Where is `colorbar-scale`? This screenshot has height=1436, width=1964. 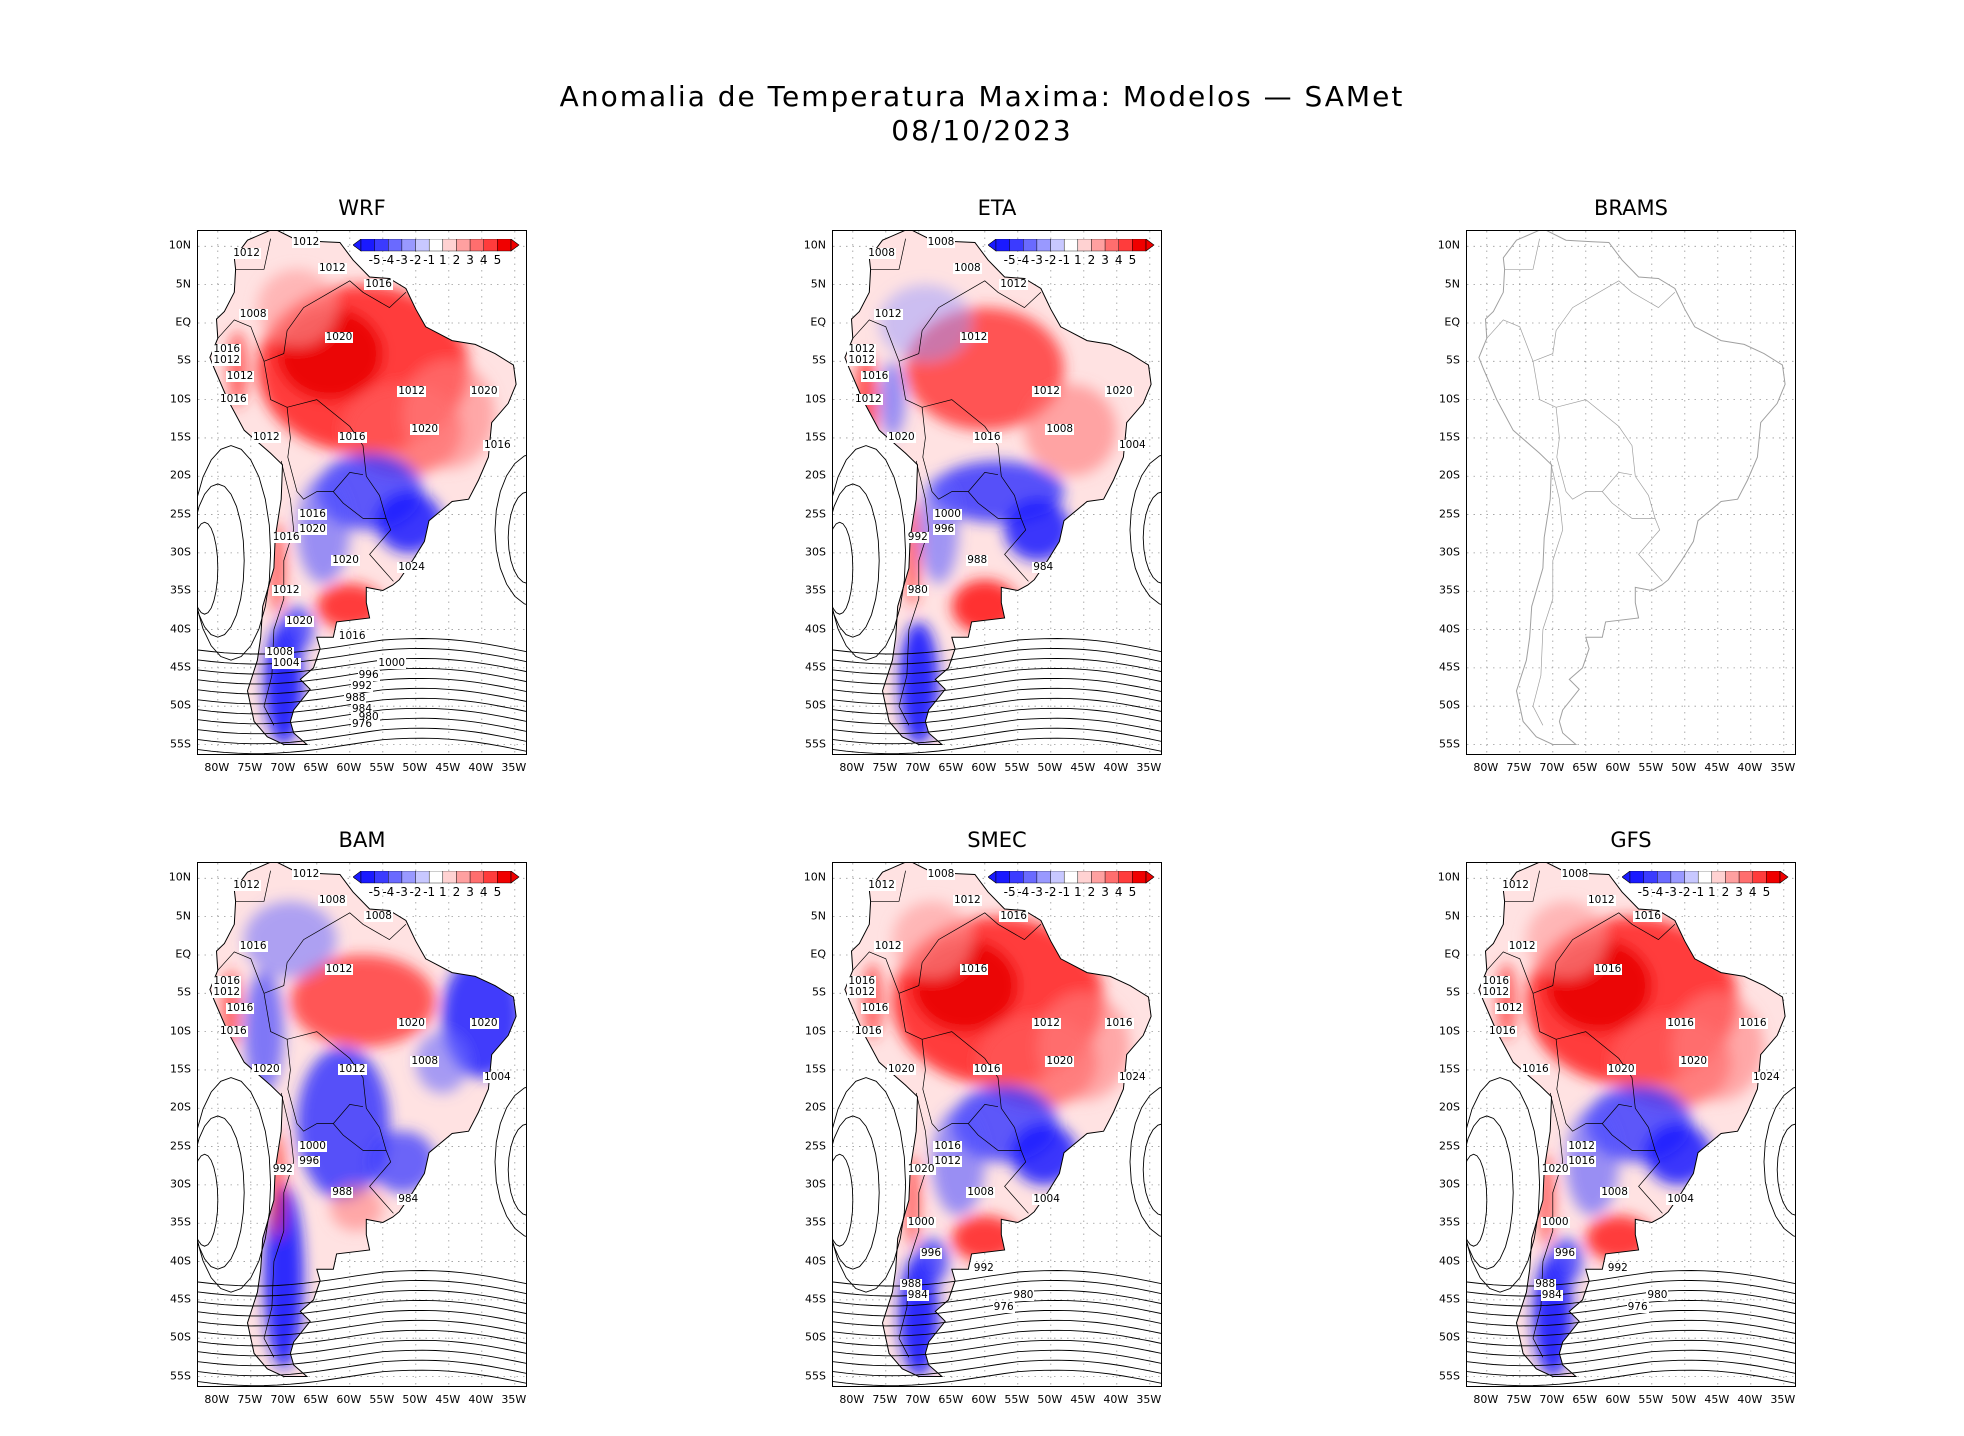
colorbar-scale is located at coordinates (1071, 877).